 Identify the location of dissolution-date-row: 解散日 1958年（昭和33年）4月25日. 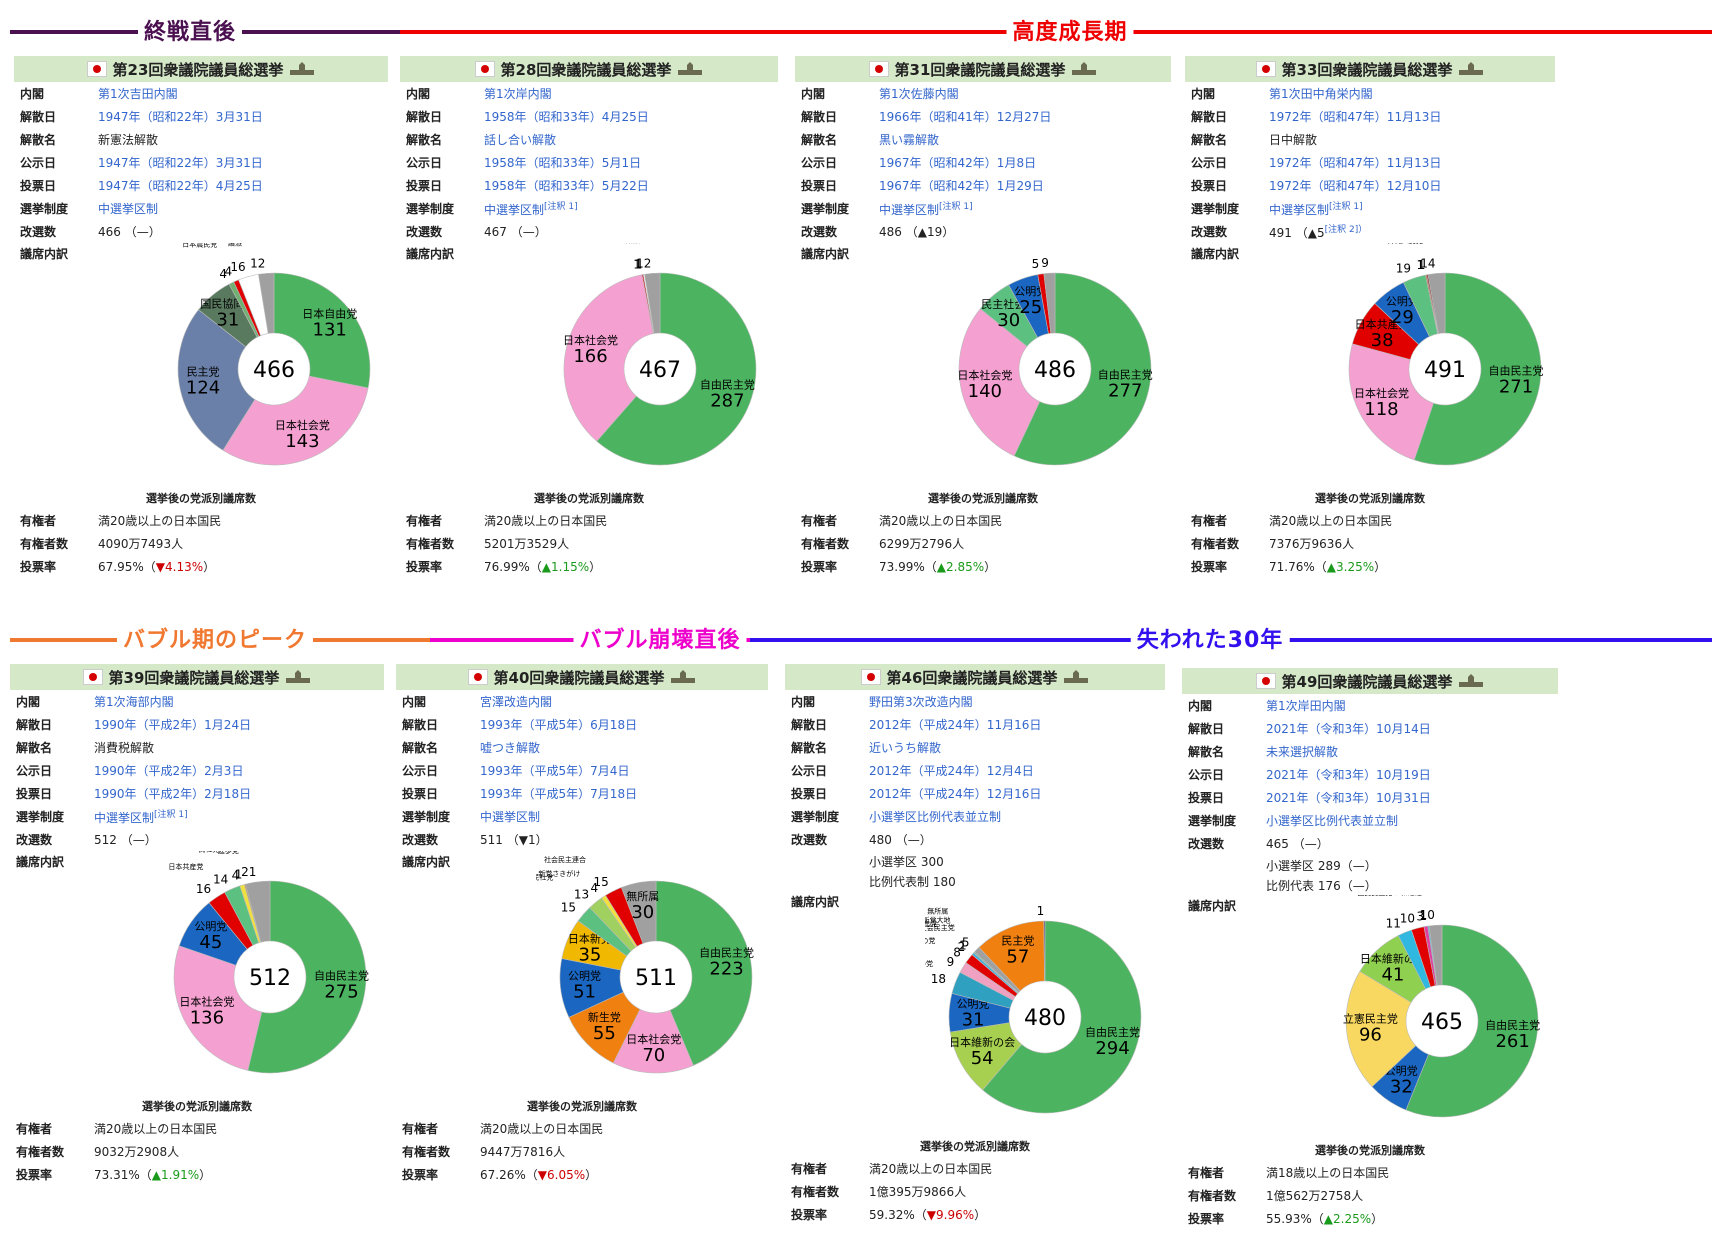
(589, 116).